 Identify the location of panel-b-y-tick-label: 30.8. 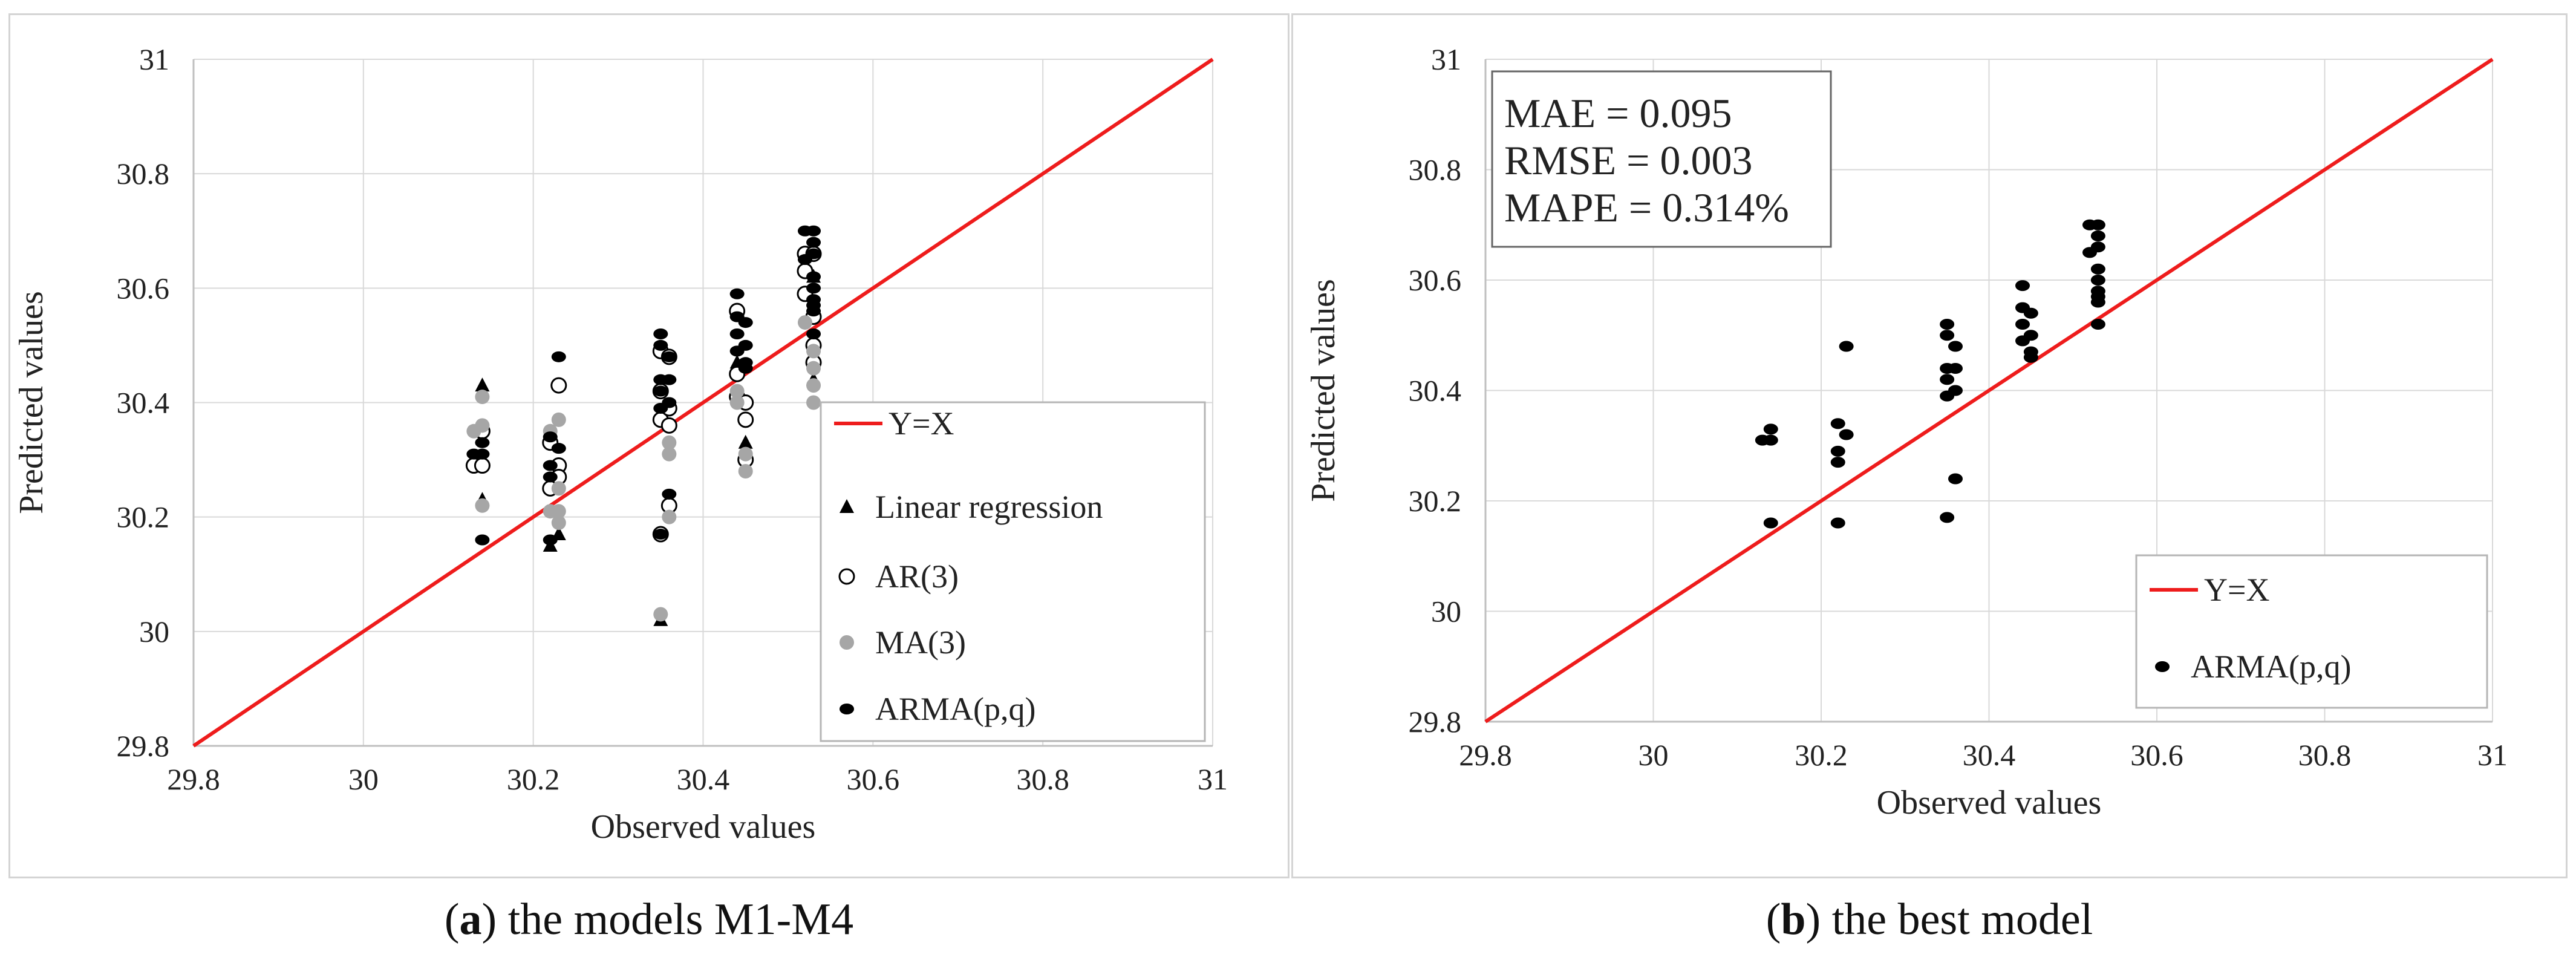
(1435, 170).